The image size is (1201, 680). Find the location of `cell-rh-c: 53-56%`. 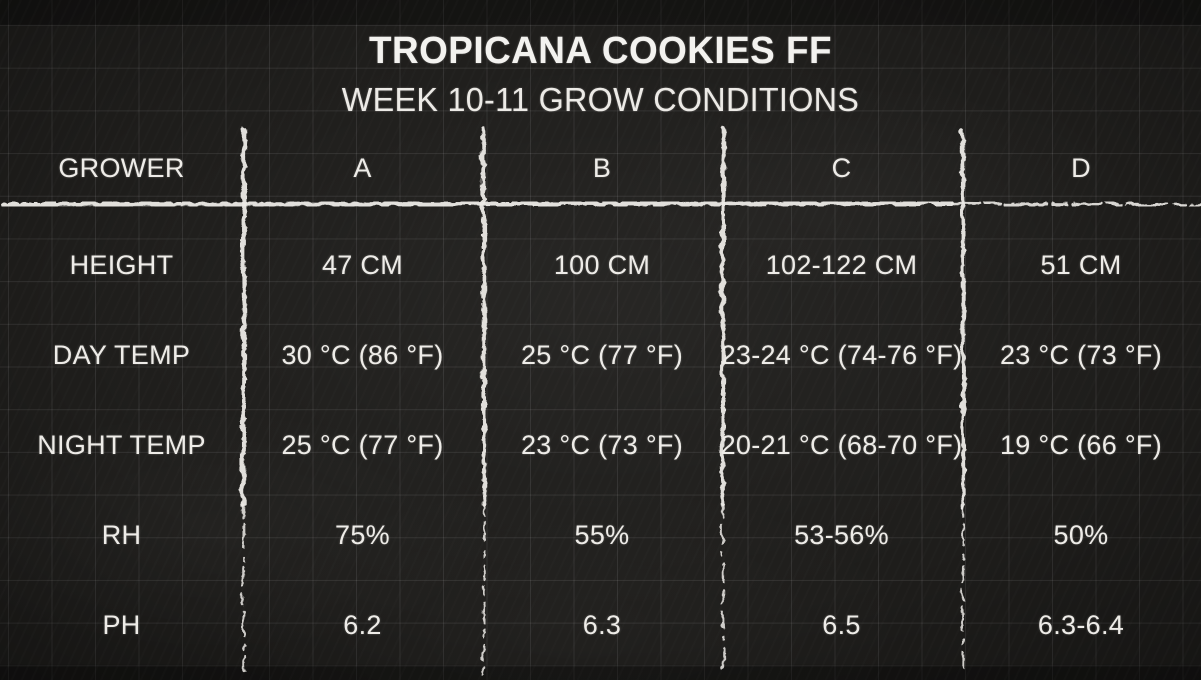

cell-rh-c: 53-56% is located at coordinates (841, 534).